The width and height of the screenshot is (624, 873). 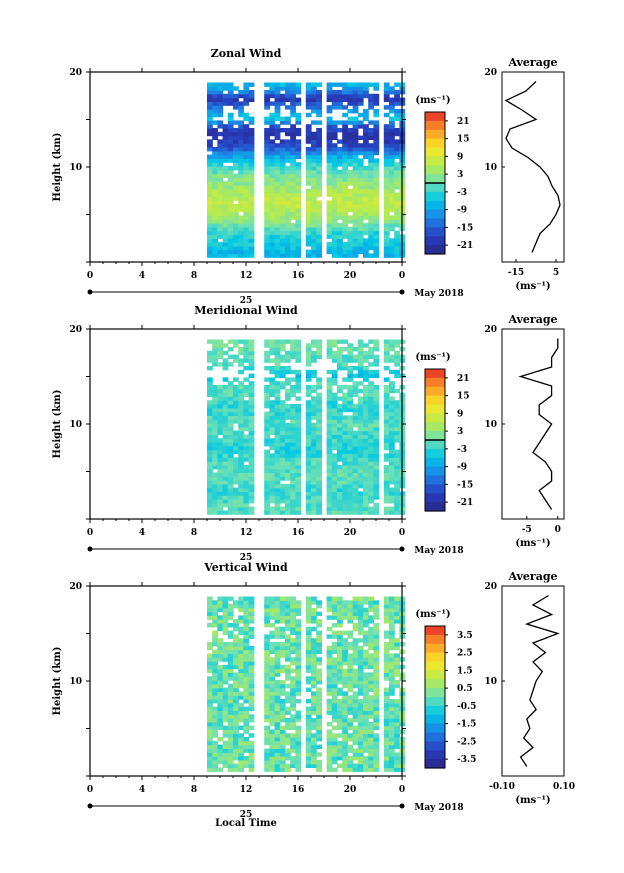 What do you see at coordinates (402, 276) in the screenshot?
I see `x-tick-label: 0` at bounding box center [402, 276].